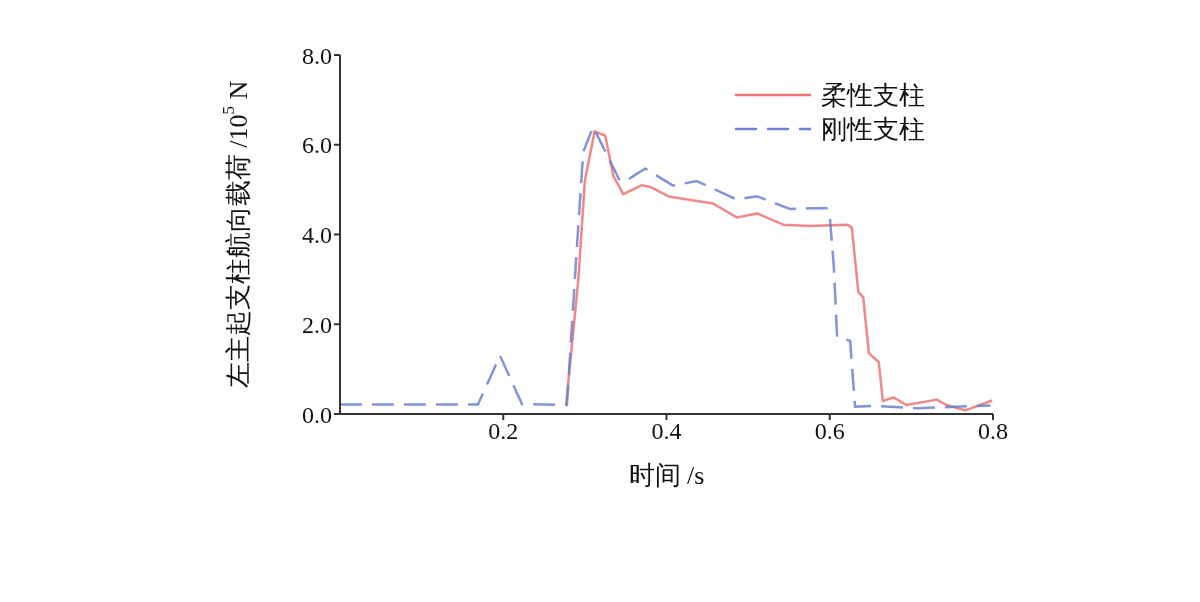 The height and width of the screenshot is (602, 1200). I want to click on y-tick-label: 6.0, so click(317, 145).